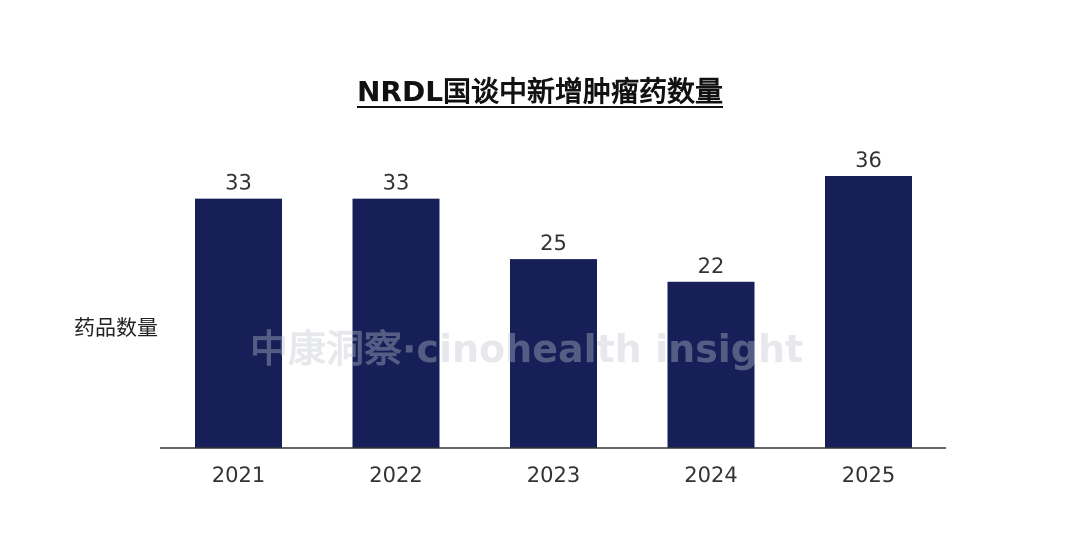  What do you see at coordinates (868, 160) in the screenshot?
I see `data-label-2025: 36` at bounding box center [868, 160].